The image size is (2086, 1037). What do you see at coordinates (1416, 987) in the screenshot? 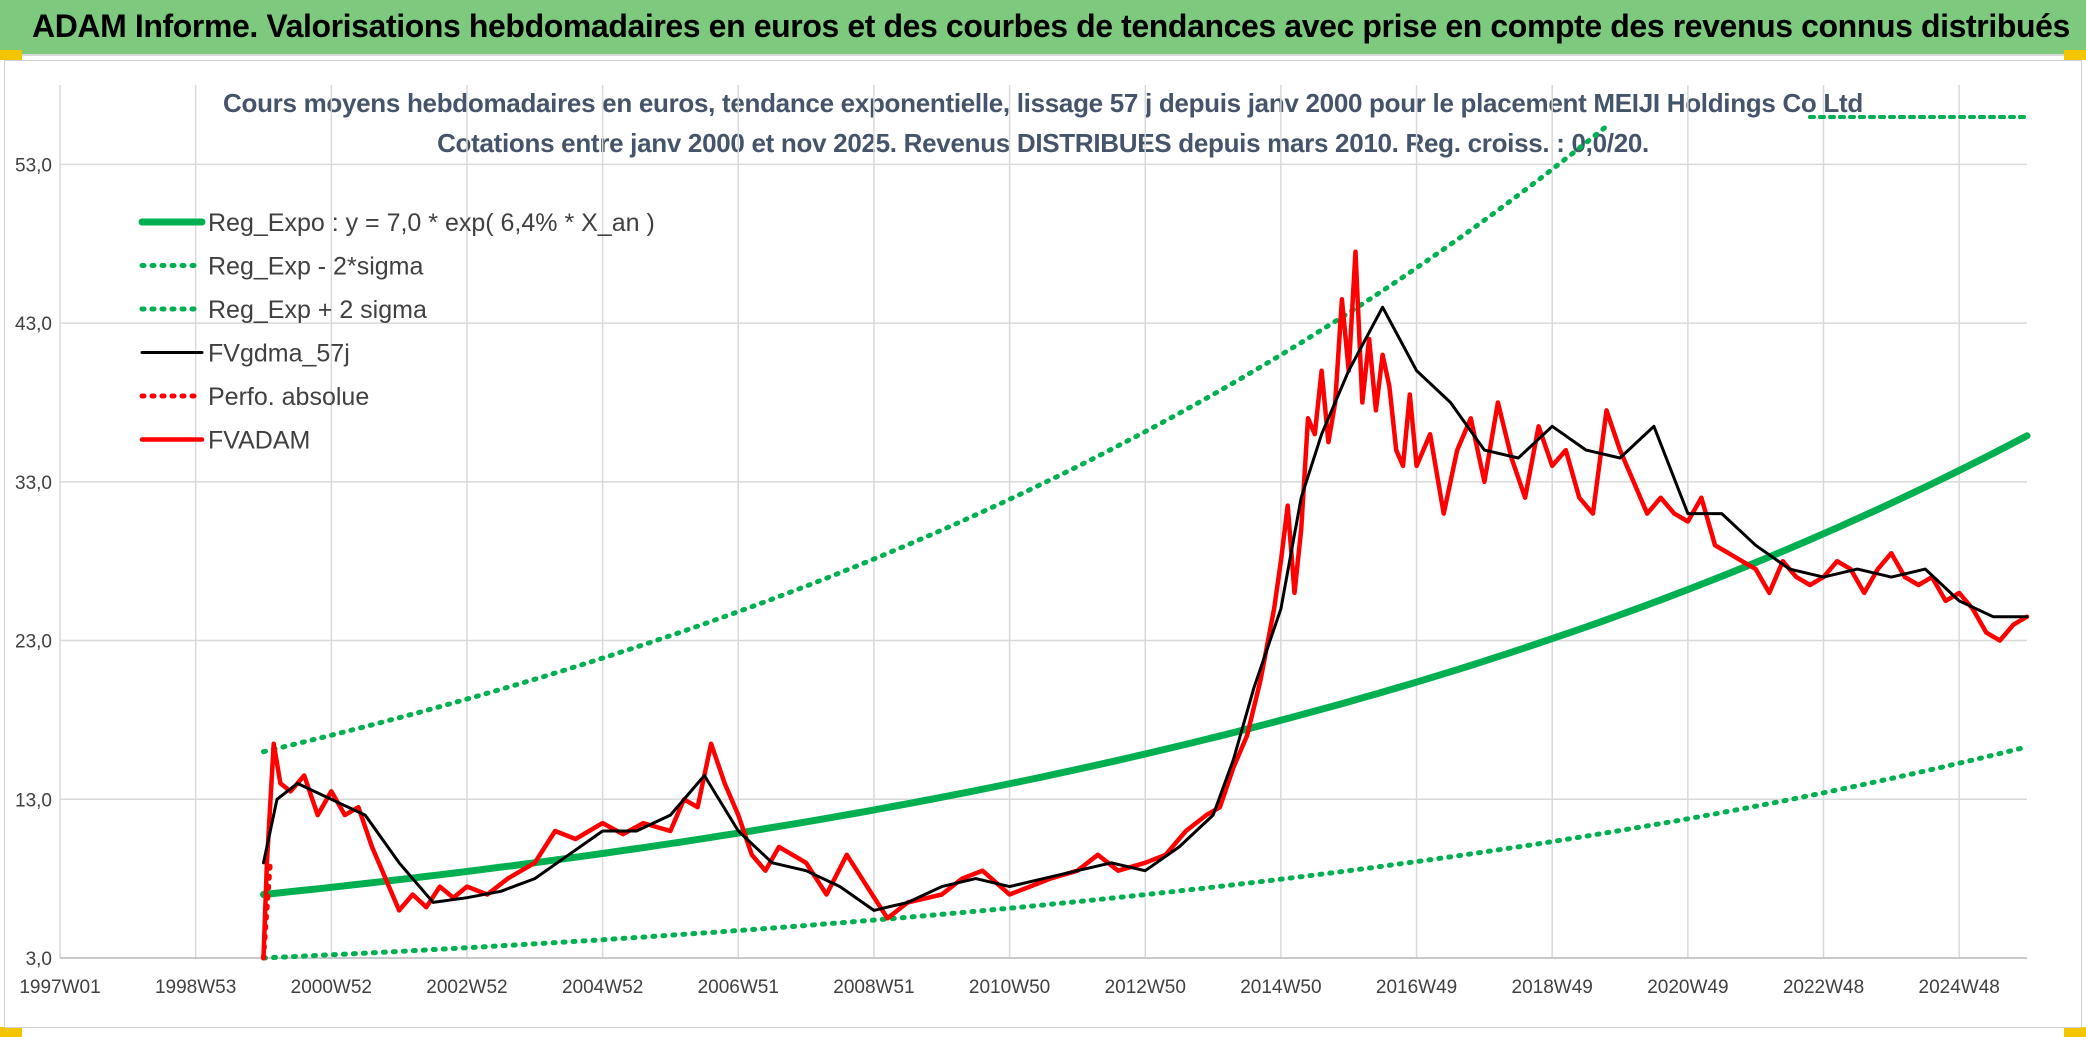
I see `x-tick-label: 2016W49` at bounding box center [1416, 987].